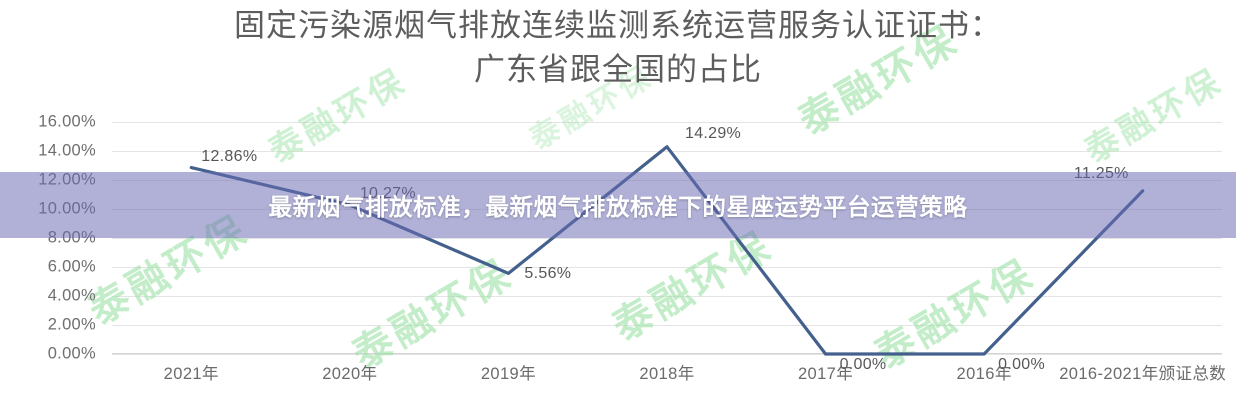  What do you see at coordinates (67, 150) in the screenshot?
I see `y-axis-tick-label: 14.00%` at bounding box center [67, 150].